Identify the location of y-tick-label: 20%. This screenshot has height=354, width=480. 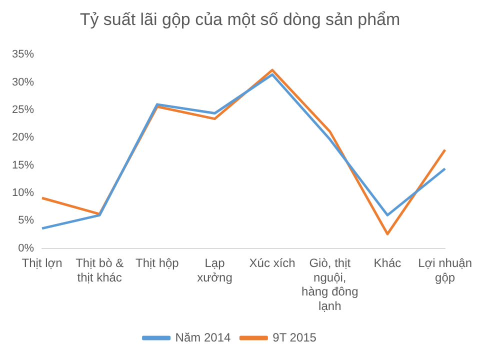
(23, 138).